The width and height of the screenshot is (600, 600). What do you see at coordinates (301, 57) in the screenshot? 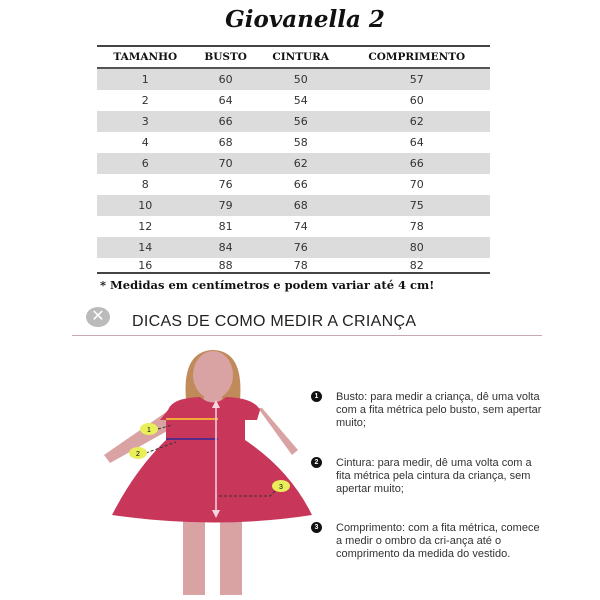
I see `header-cintura: CINTURA` at bounding box center [301, 57].